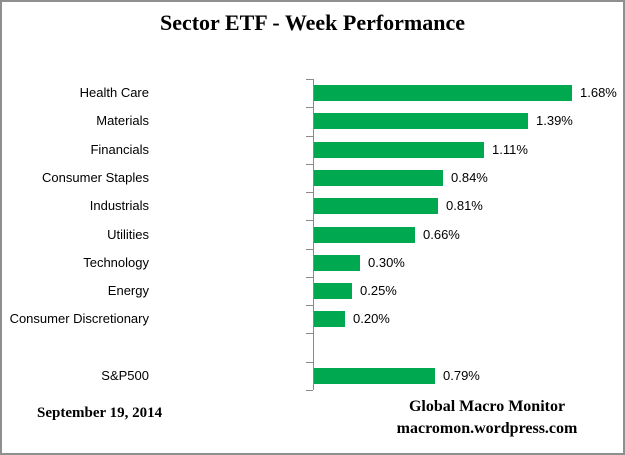 The width and height of the screenshot is (625, 455). Describe the element at coordinates (79, 319) in the screenshot. I see `category-label: Consumer Discretionary` at that location.